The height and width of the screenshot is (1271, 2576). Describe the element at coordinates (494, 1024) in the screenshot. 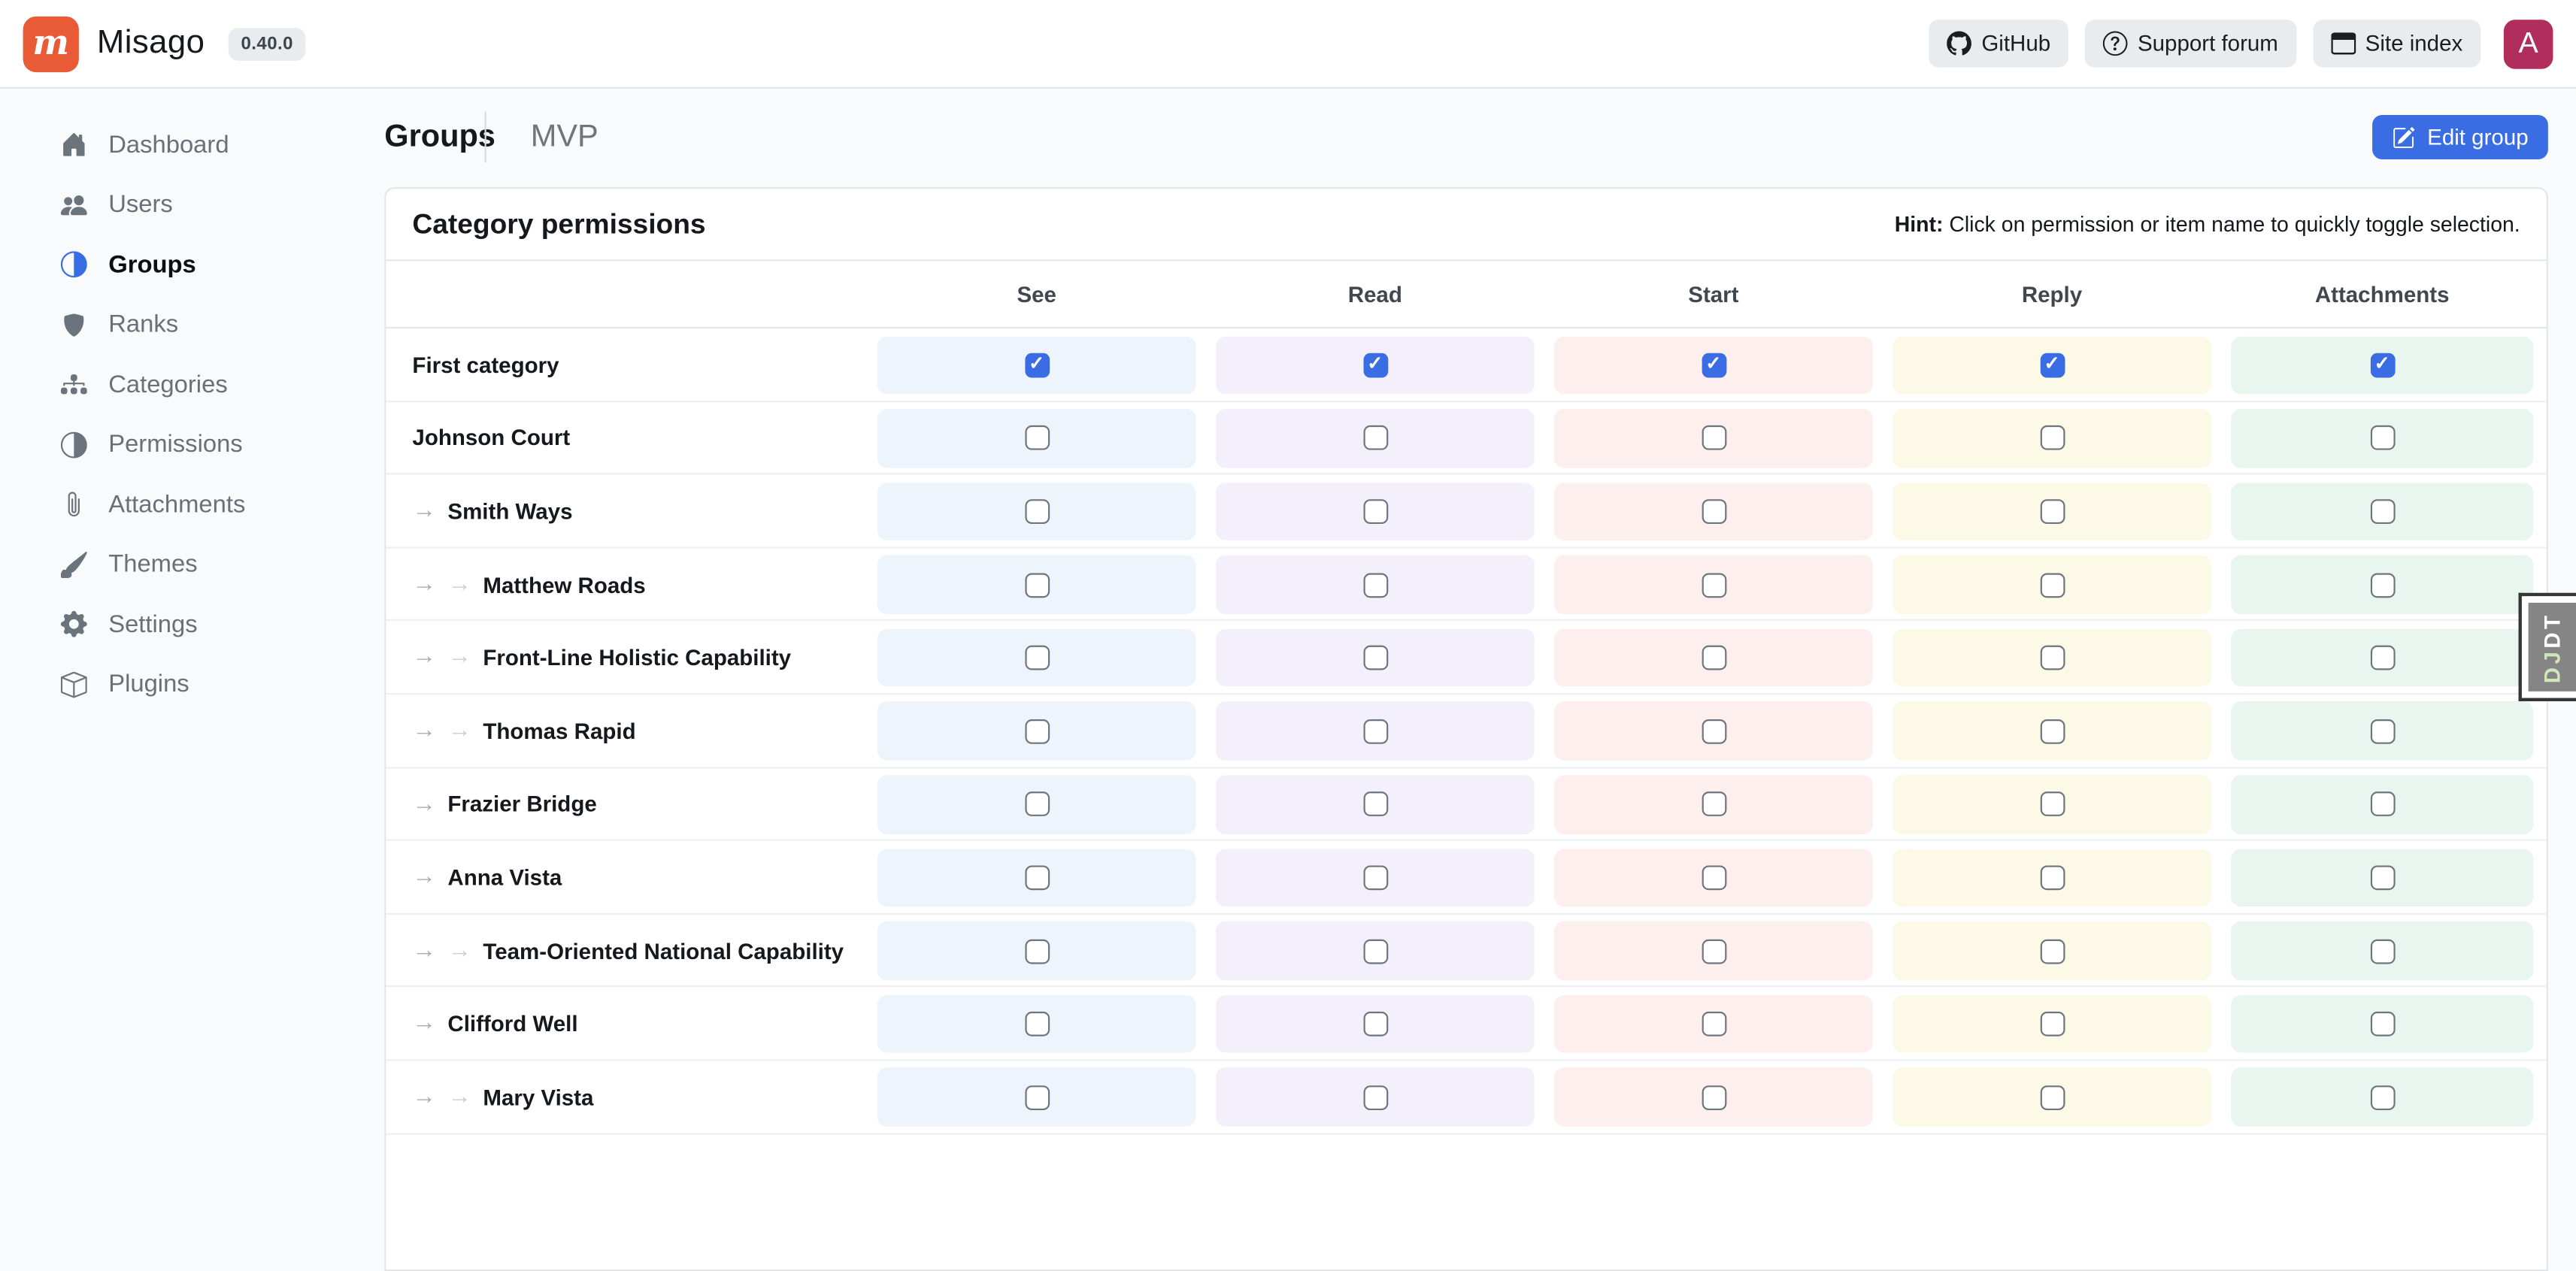

I see `category-name: → Clifford Well` at that location.